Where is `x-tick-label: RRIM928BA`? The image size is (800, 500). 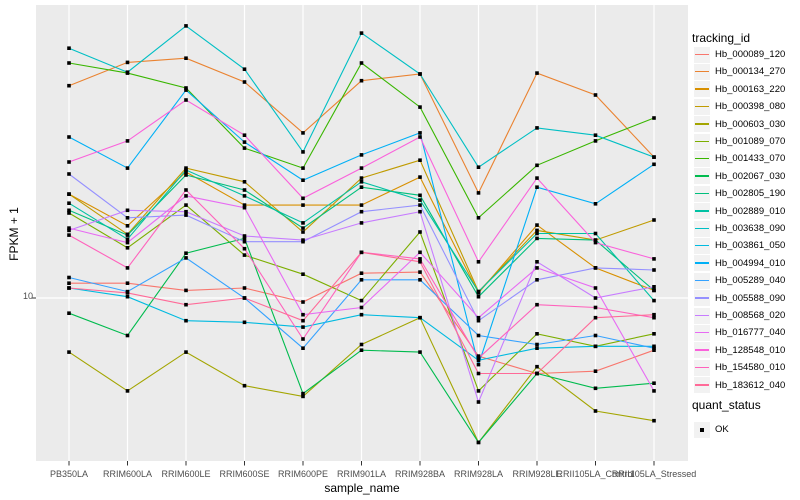 x-tick-label: RRIM928BA is located at coordinates (420, 474).